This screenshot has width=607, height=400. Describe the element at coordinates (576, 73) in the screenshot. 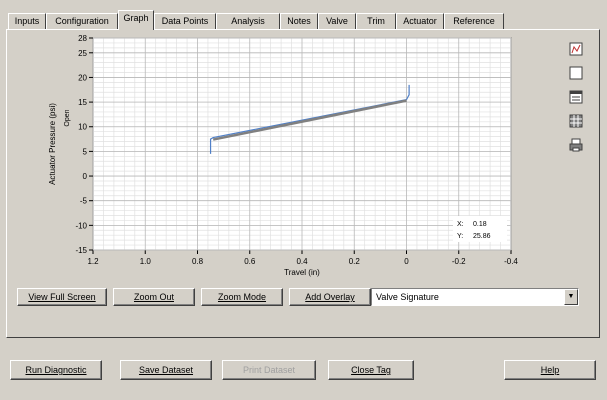

I see `blank-icon` at that location.